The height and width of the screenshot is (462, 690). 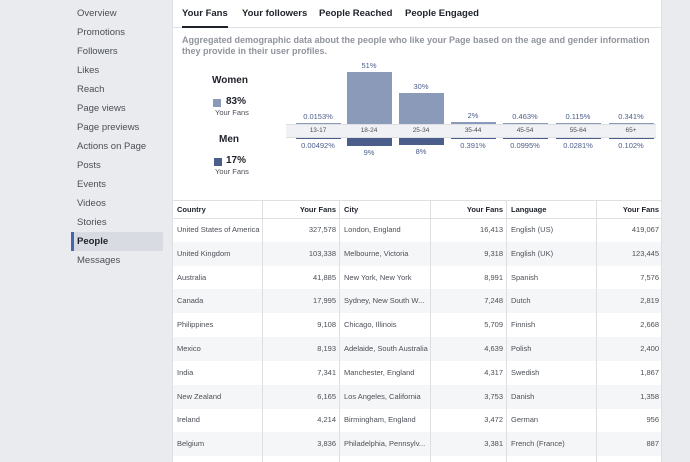 What do you see at coordinates (421, 87) in the screenshot?
I see `bar-women-label-25-34: 30%` at bounding box center [421, 87].